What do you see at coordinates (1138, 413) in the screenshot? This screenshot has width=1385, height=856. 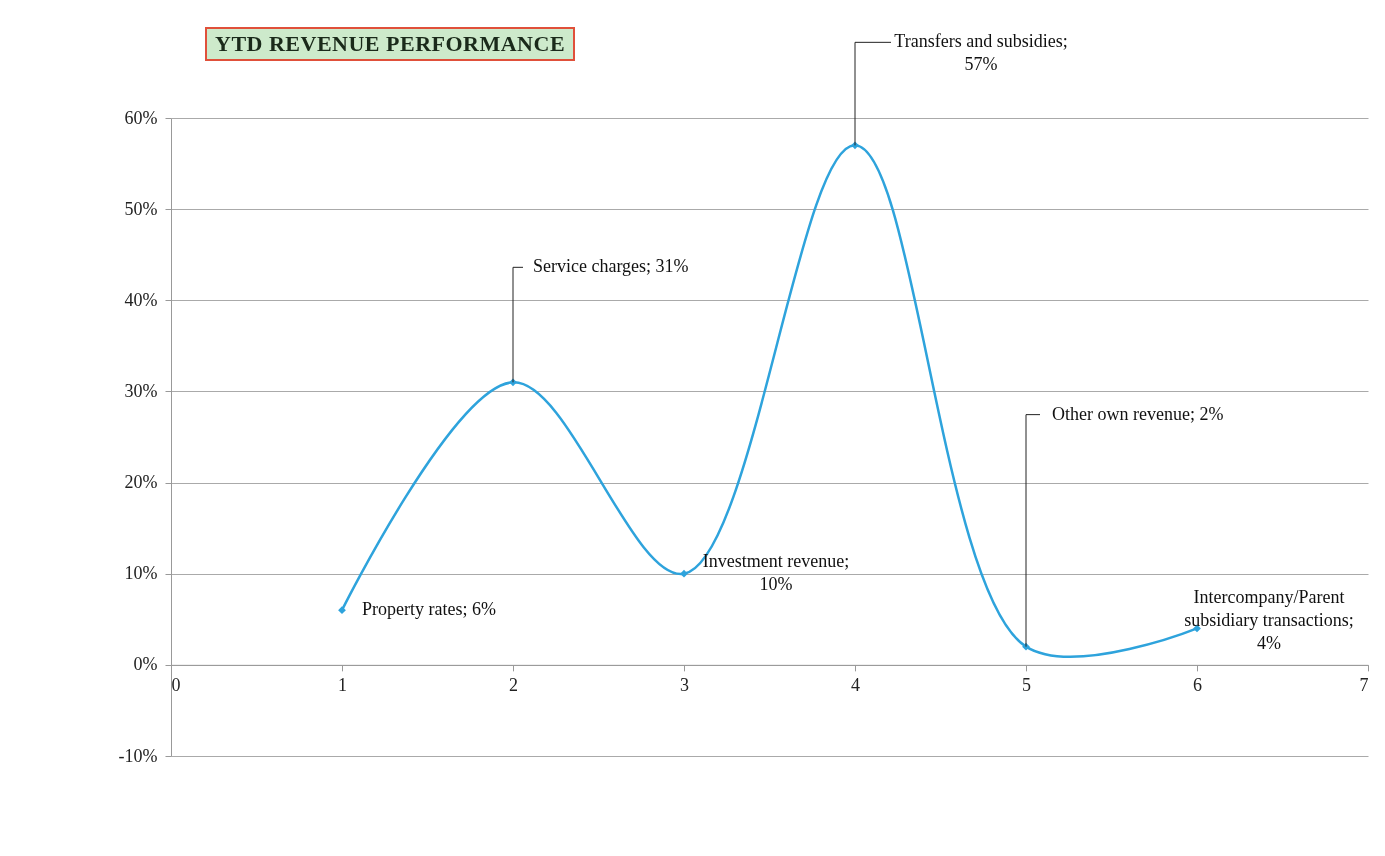 I see `annotation: Other own revenue; 2%` at bounding box center [1138, 413].